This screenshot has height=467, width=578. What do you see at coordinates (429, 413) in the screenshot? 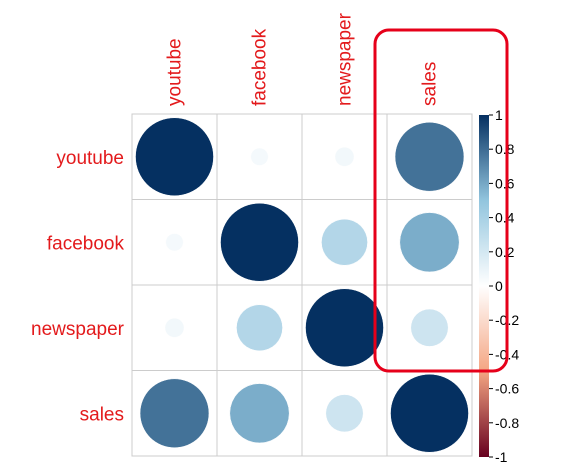
I see `corr-circle-sales-sales` at bounding box center [429, 413].